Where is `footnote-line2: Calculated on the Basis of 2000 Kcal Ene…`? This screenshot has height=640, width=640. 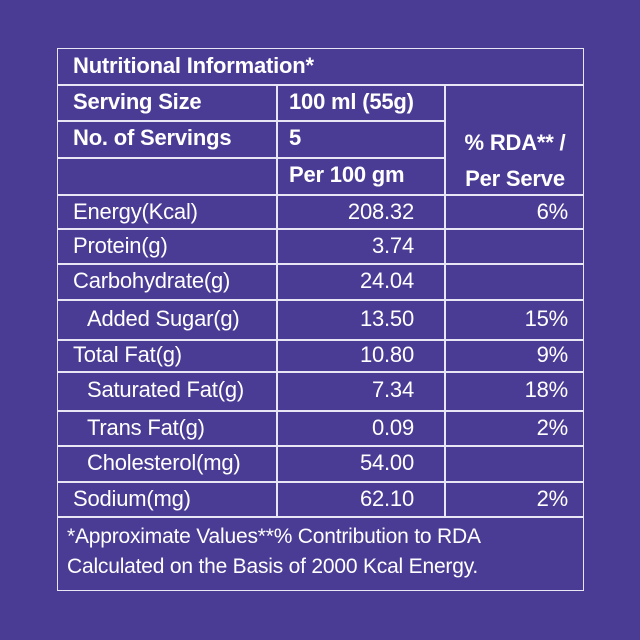
footnote-line2: Calculated on the Basis of 2000 Kcal Ene… is located at coordinates (273, 566).